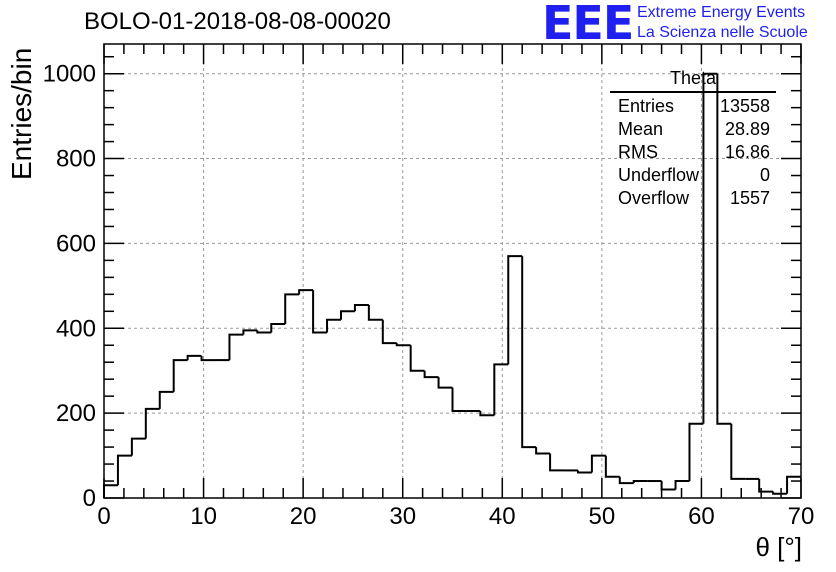 The image size is (836, 572). Describe the element at coordinates (646, 106) in the screenshot. I see `stats-label: Entries` at that location.